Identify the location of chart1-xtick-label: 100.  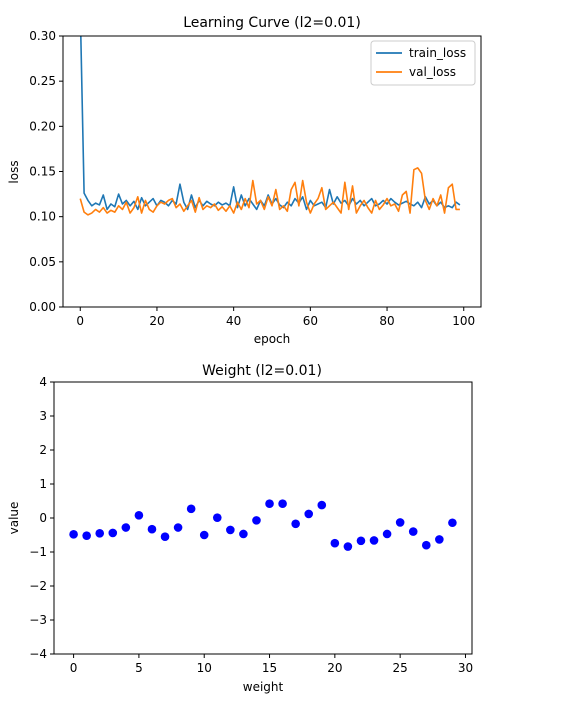
(463, 321).